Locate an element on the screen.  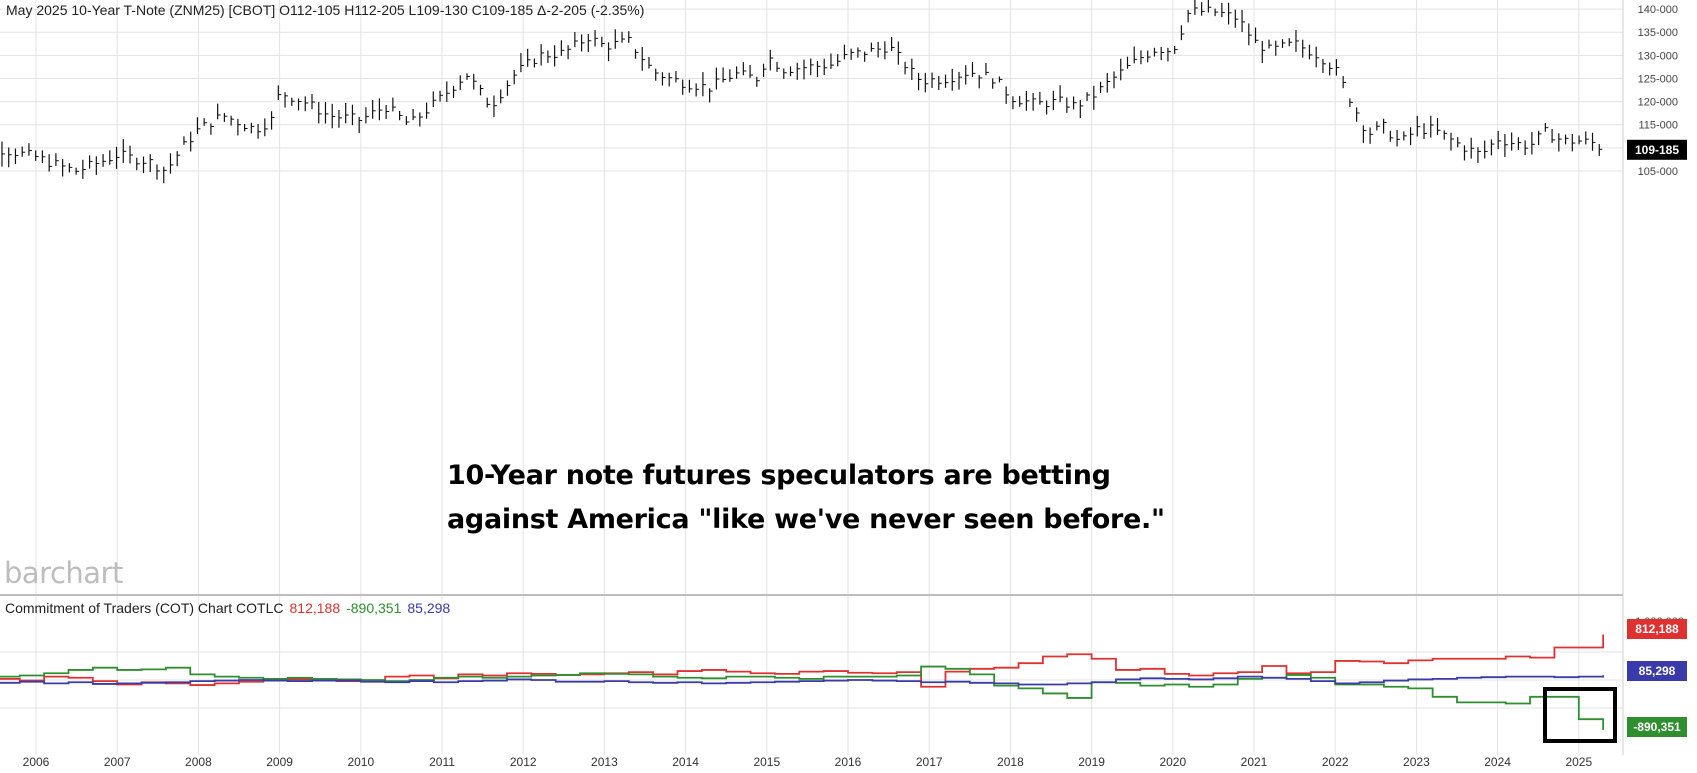
y-tick-label: 135-000 is located at coordinates (1658, 33).